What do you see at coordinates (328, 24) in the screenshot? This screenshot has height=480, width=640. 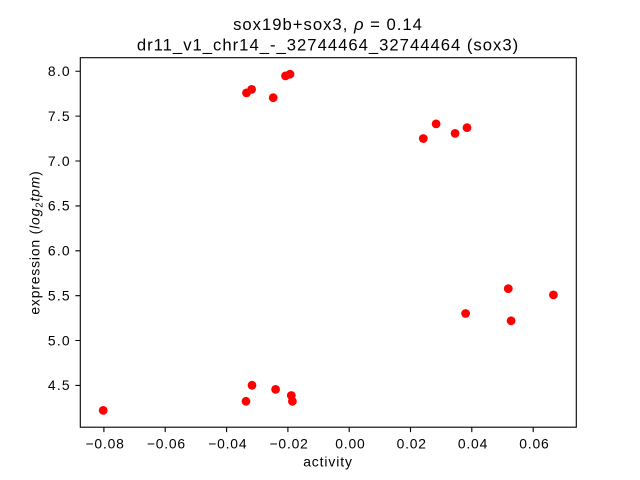 I see `svg-text: sox19b+sox3, ρ = 0.14` at bounding box center [328, 24].